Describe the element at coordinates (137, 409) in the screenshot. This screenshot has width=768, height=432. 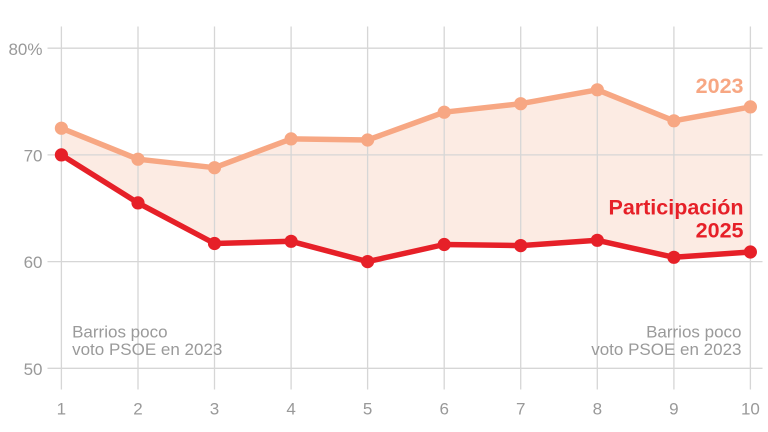
I see `svg-text: 2` at that location.